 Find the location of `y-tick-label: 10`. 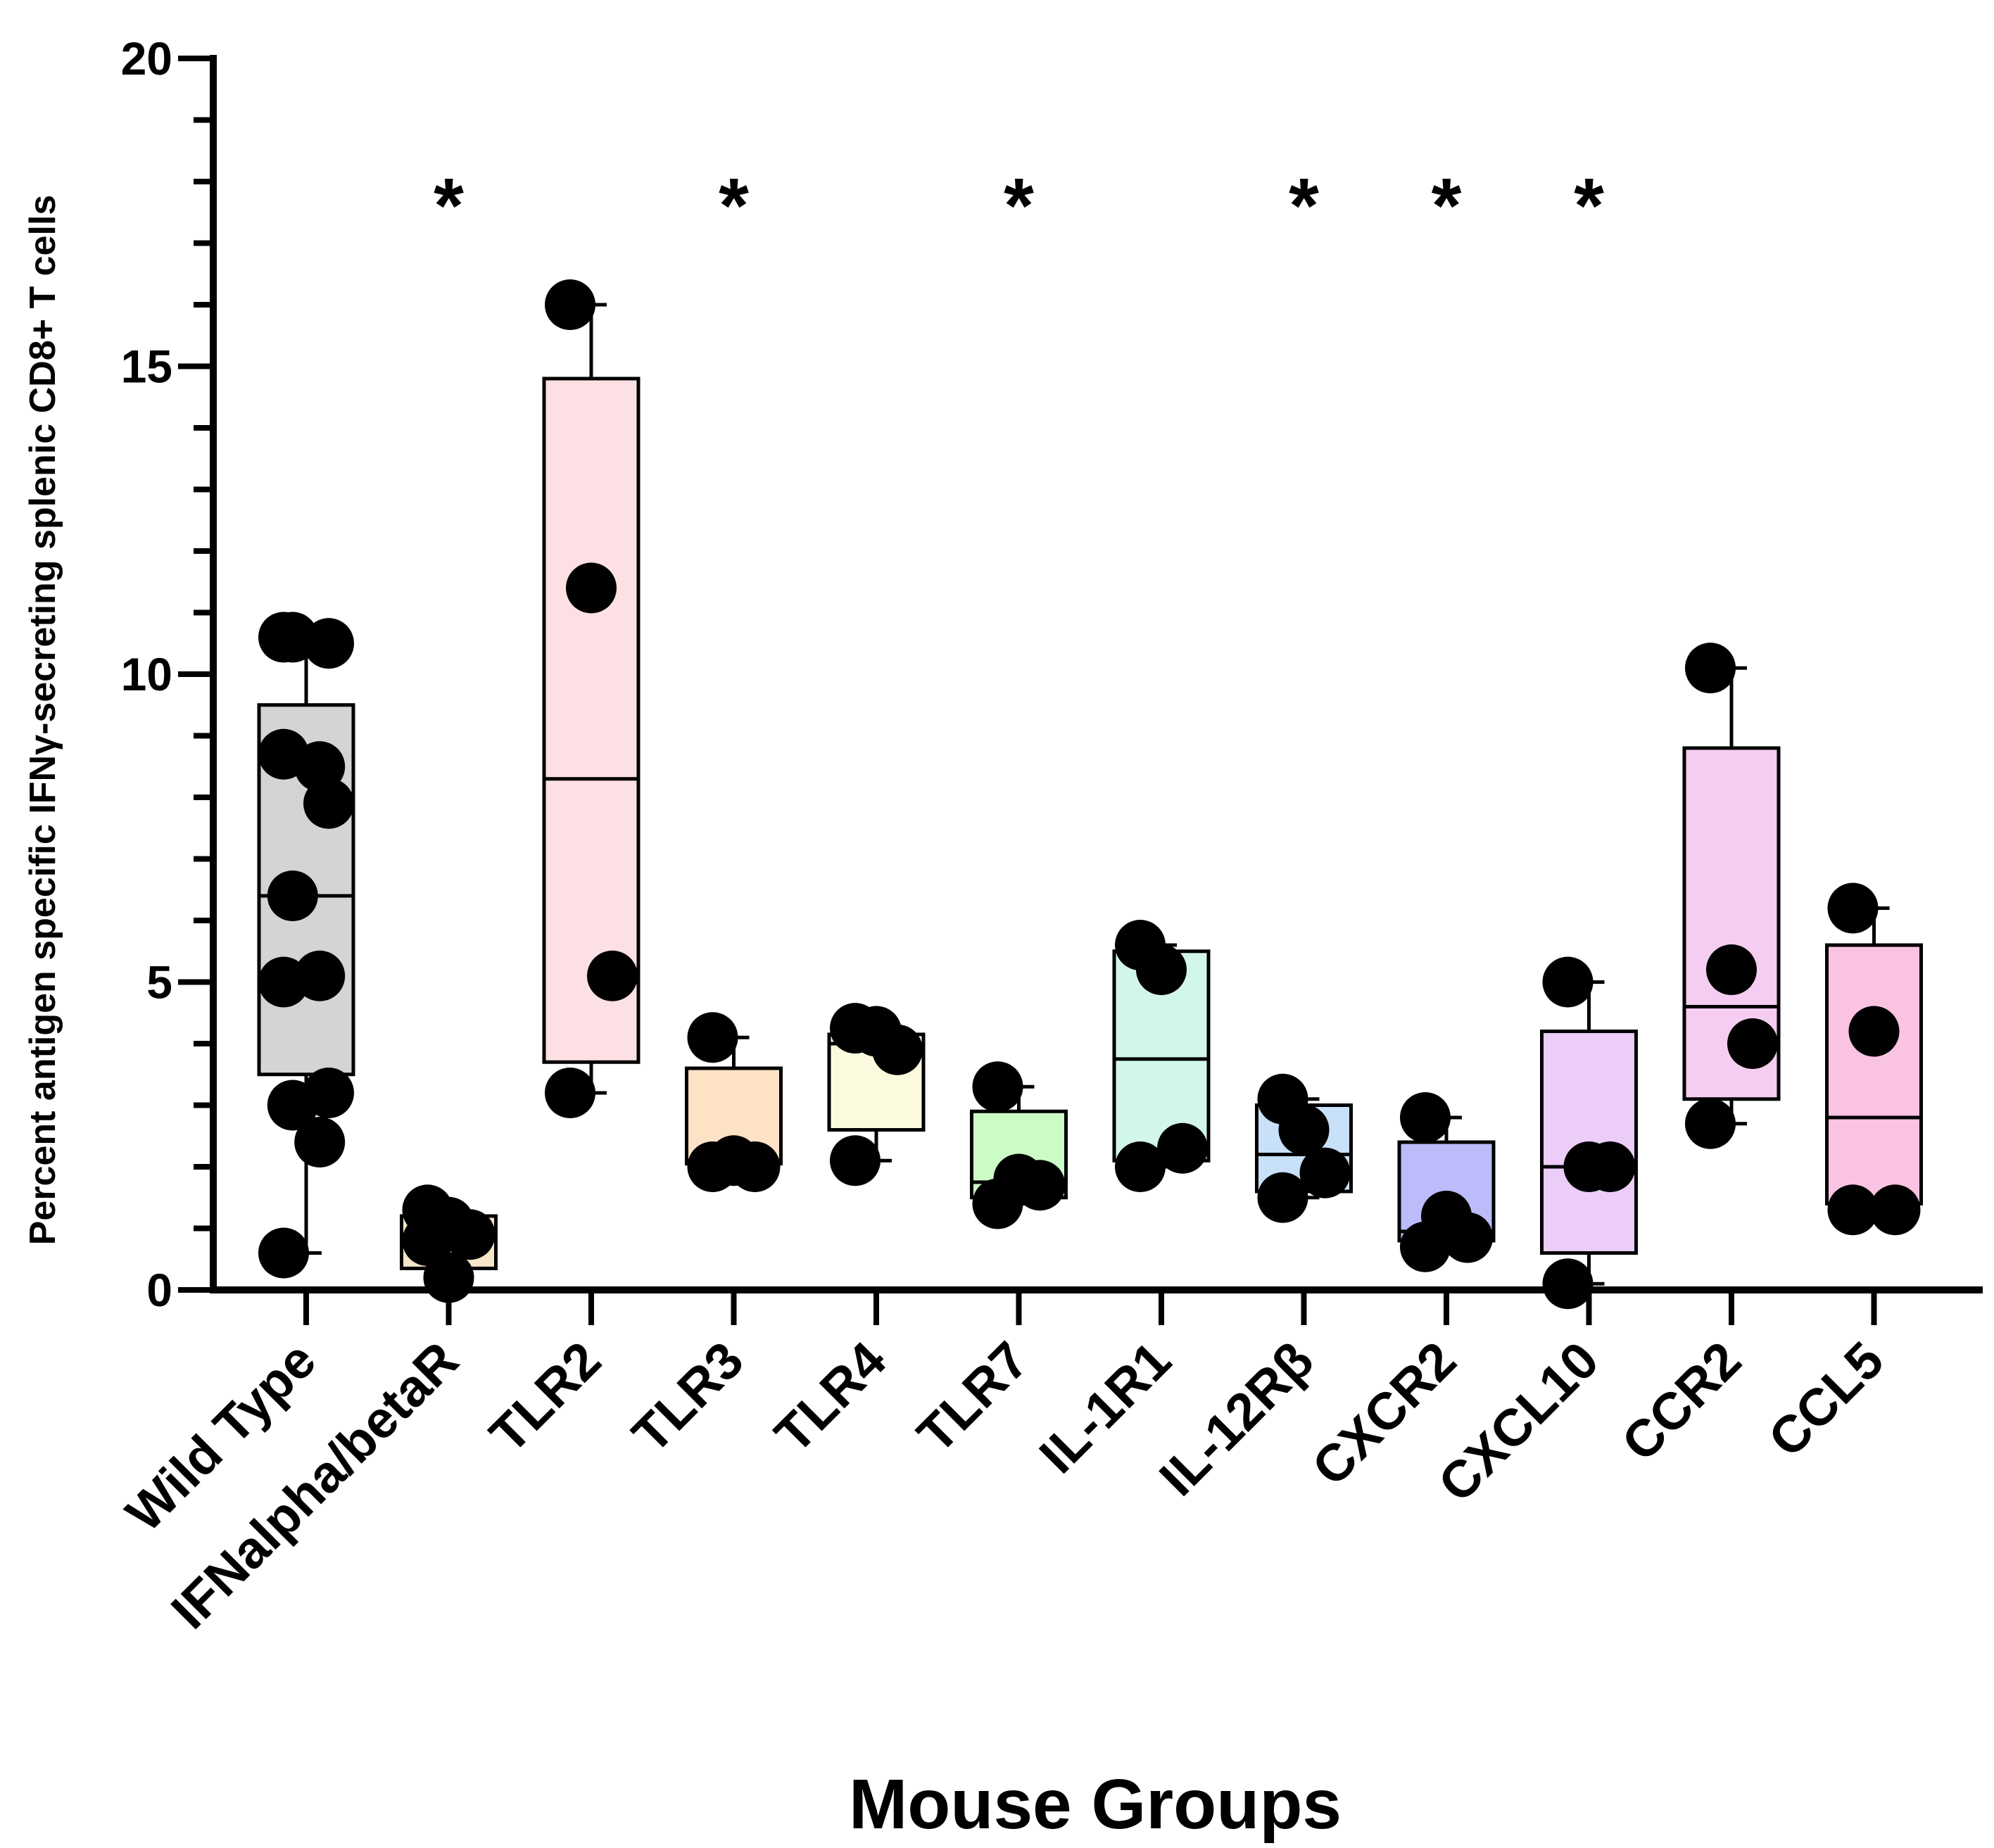

y-tick-label: 10 is located at coordinates (147, 674).